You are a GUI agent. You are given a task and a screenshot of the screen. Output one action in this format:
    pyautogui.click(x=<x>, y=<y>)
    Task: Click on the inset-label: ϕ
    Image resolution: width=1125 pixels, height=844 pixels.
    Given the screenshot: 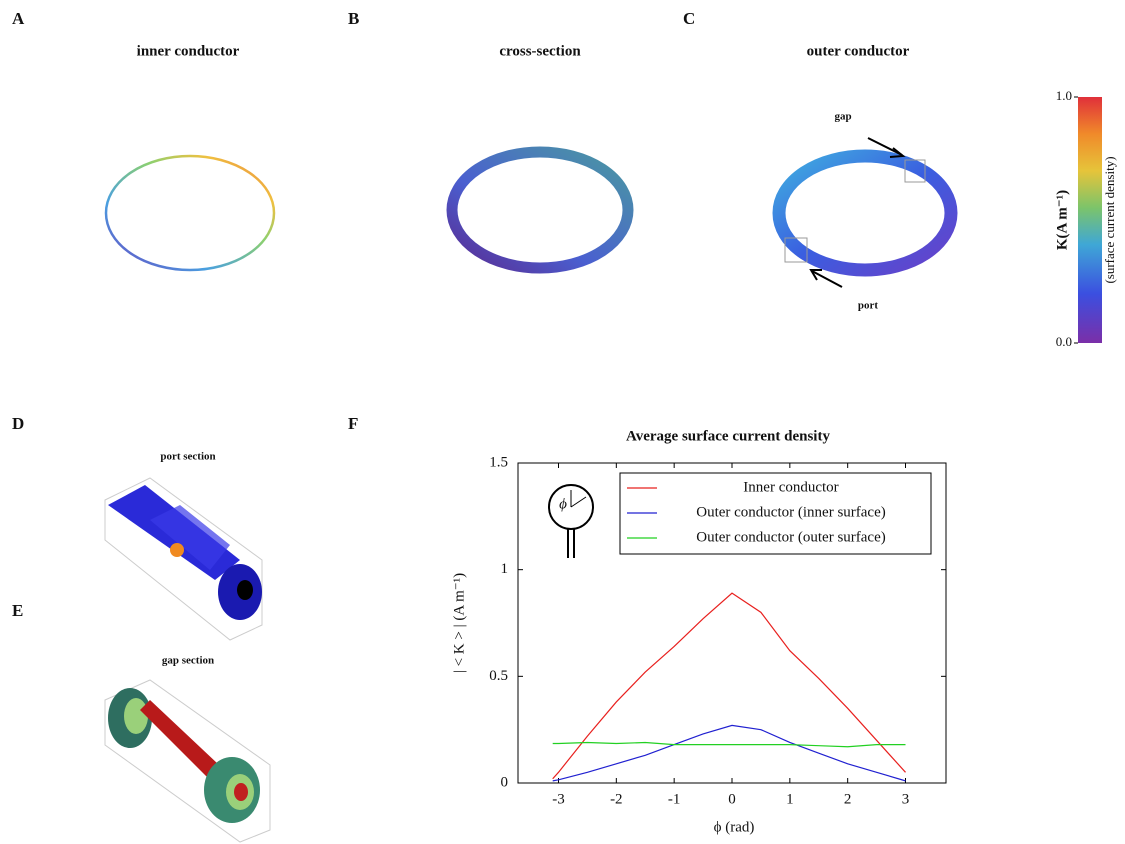 What is the action you would take?
    pyautogui.click(x=563, y=504)
    